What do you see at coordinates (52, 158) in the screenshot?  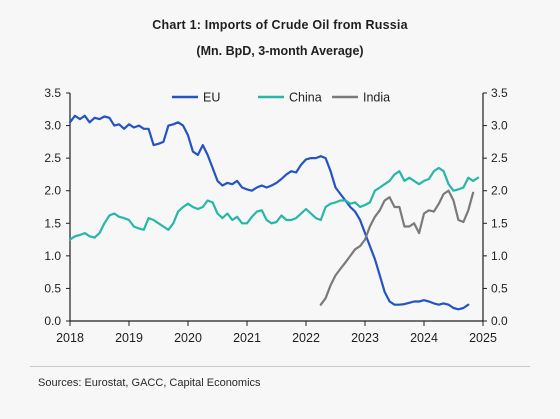 I see `y-tick-label-left: 2.5` at bounding box center [52, 158].